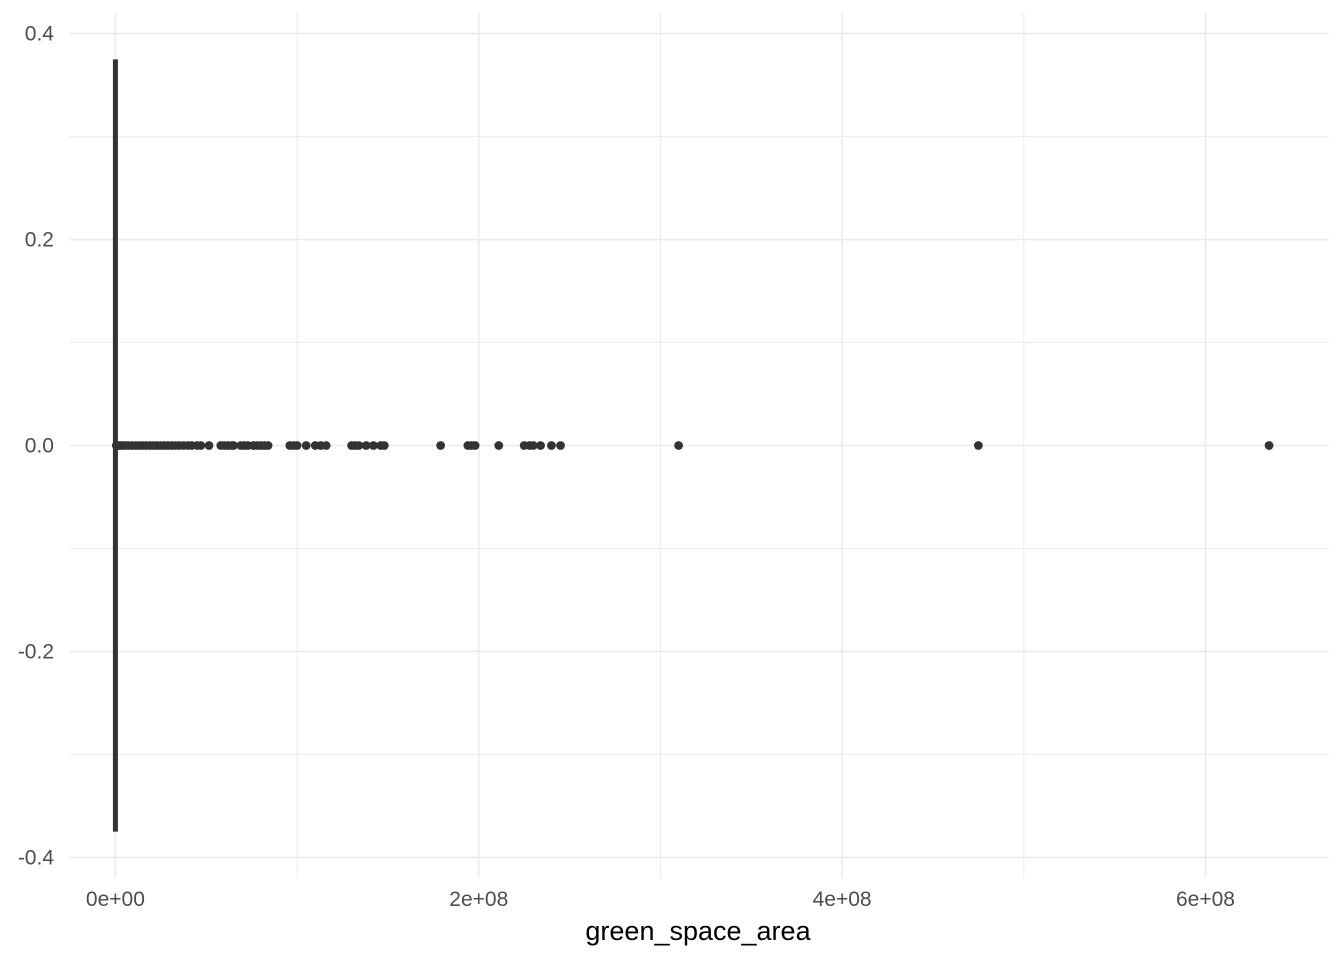 The height and width of the screenshot is (960, 1344). I want to click on x-axis-tick-labels: 0e+00 2e+08 4e+08 6e+08, so click(660, 899).